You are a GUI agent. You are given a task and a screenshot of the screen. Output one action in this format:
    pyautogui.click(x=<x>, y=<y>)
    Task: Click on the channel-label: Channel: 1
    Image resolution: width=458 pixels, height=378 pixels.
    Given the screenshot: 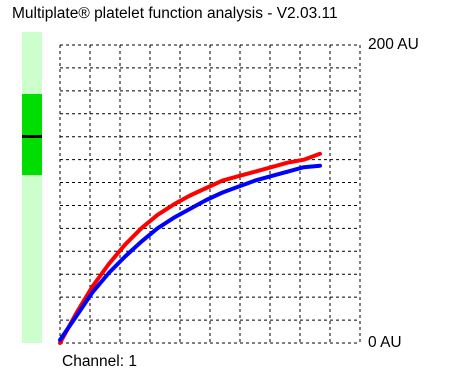 What is the action you would take?
    pyautogui.click(x=99, y=361)
    